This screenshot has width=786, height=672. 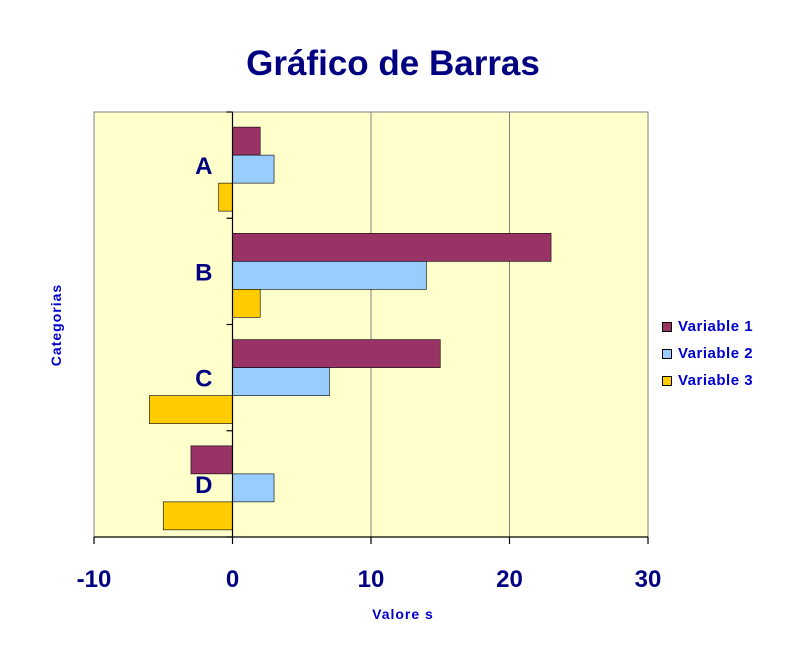 I want to click on legend-item-variable-3: Variable 3, so click(x=707, y=380).